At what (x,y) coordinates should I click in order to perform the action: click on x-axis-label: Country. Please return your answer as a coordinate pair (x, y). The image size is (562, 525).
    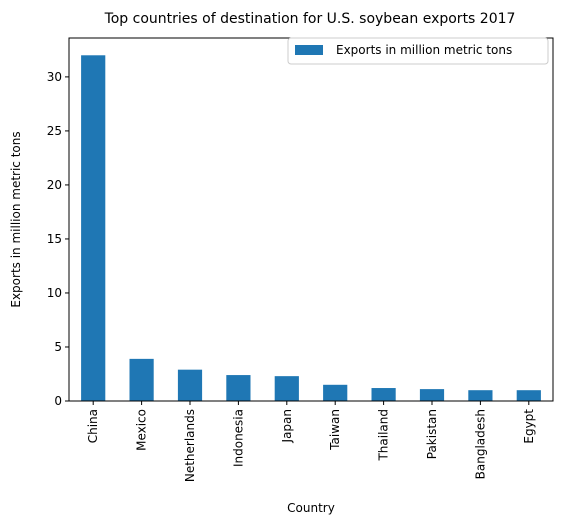
    Looking at the image, I should click on (311, 508).